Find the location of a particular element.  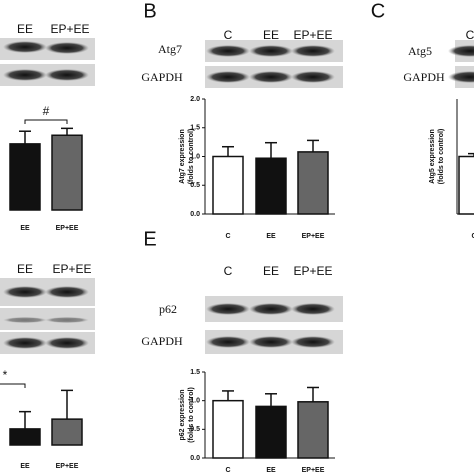

blot-label: Atg5 is located at coordinates (420, 51).